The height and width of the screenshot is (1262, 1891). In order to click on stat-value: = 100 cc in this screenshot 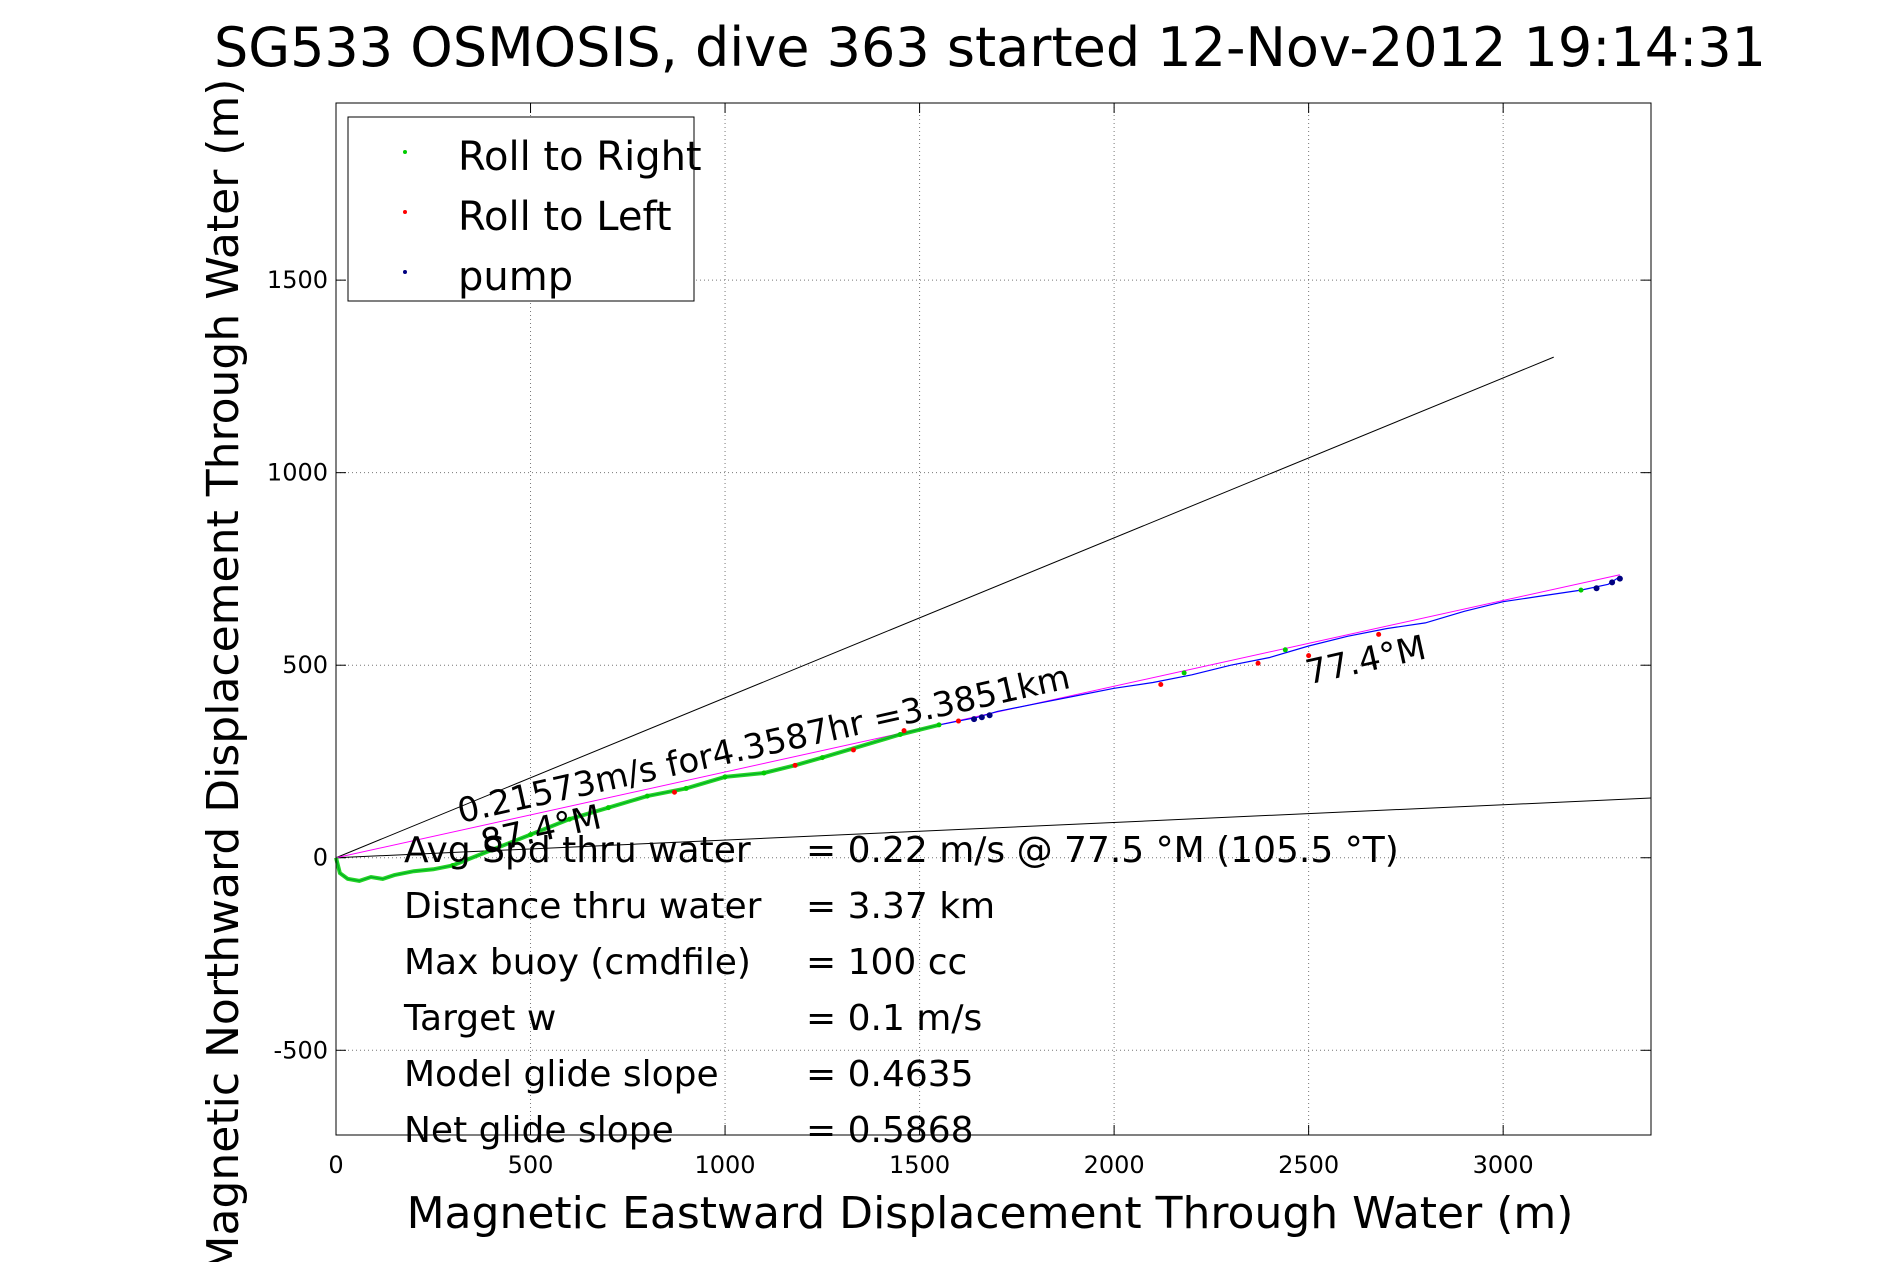, I will do `click(886, 962)`.